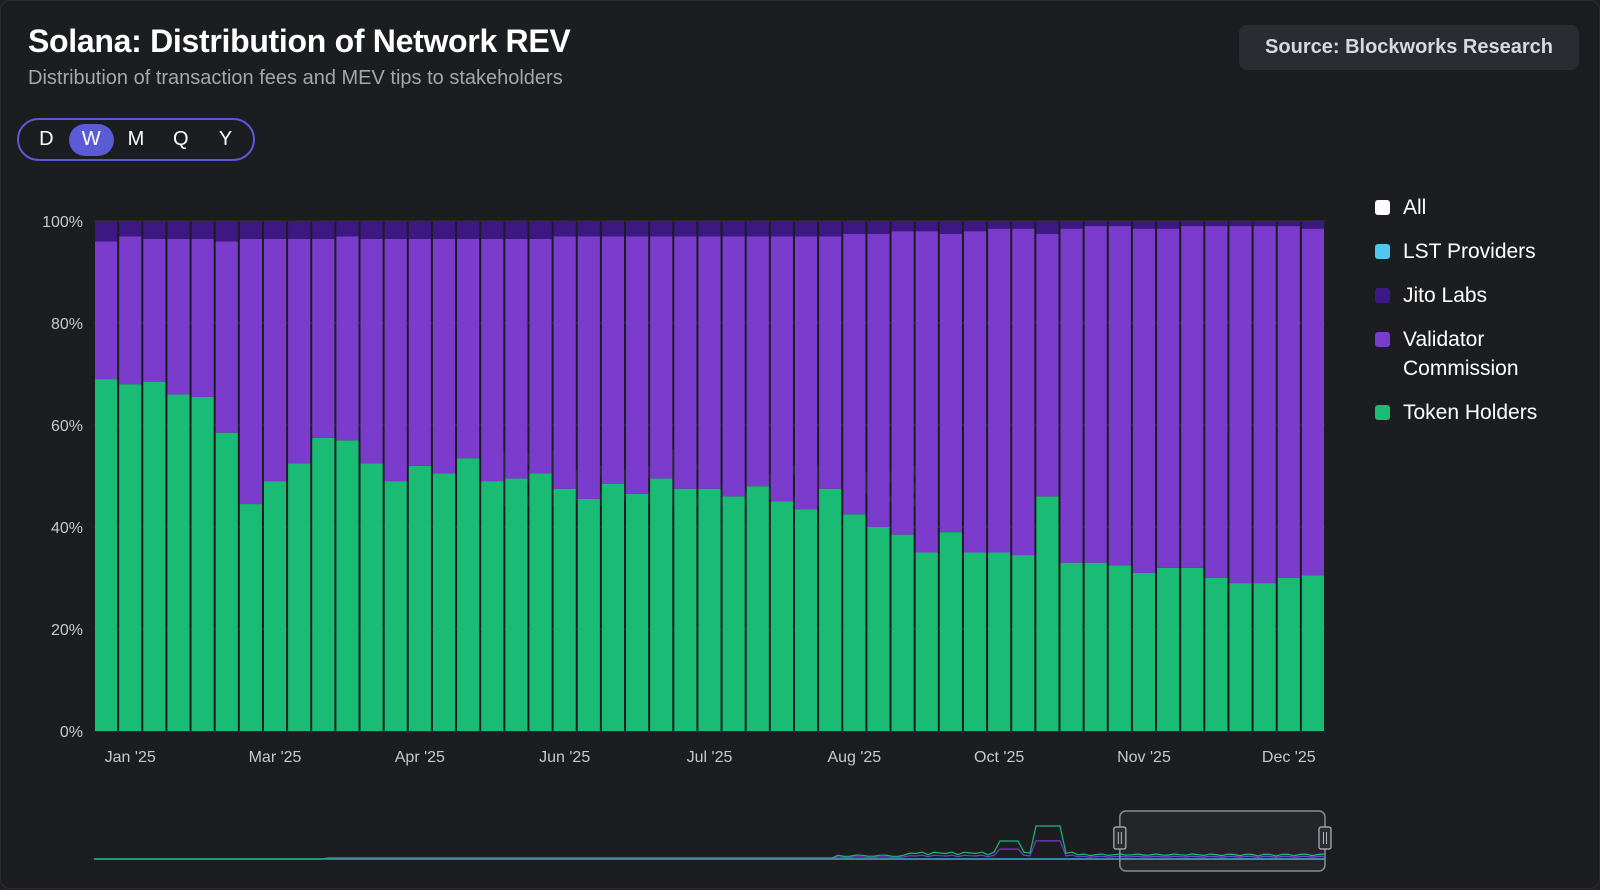  Describe the element at coordinates (1480, 251) in the screenshot. I see `legend-item-lst-providers: LST Providers` at that location.